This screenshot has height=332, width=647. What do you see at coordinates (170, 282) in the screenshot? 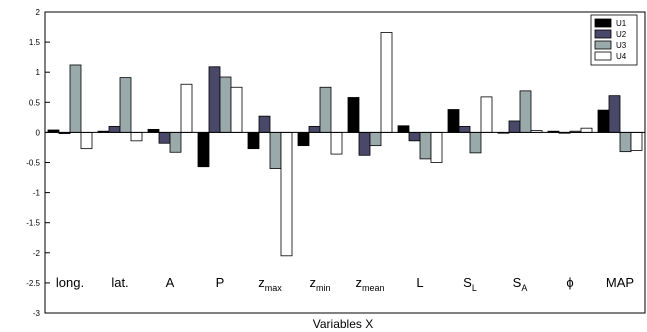
I see `category-label: A` at bounding box center [170, 282].